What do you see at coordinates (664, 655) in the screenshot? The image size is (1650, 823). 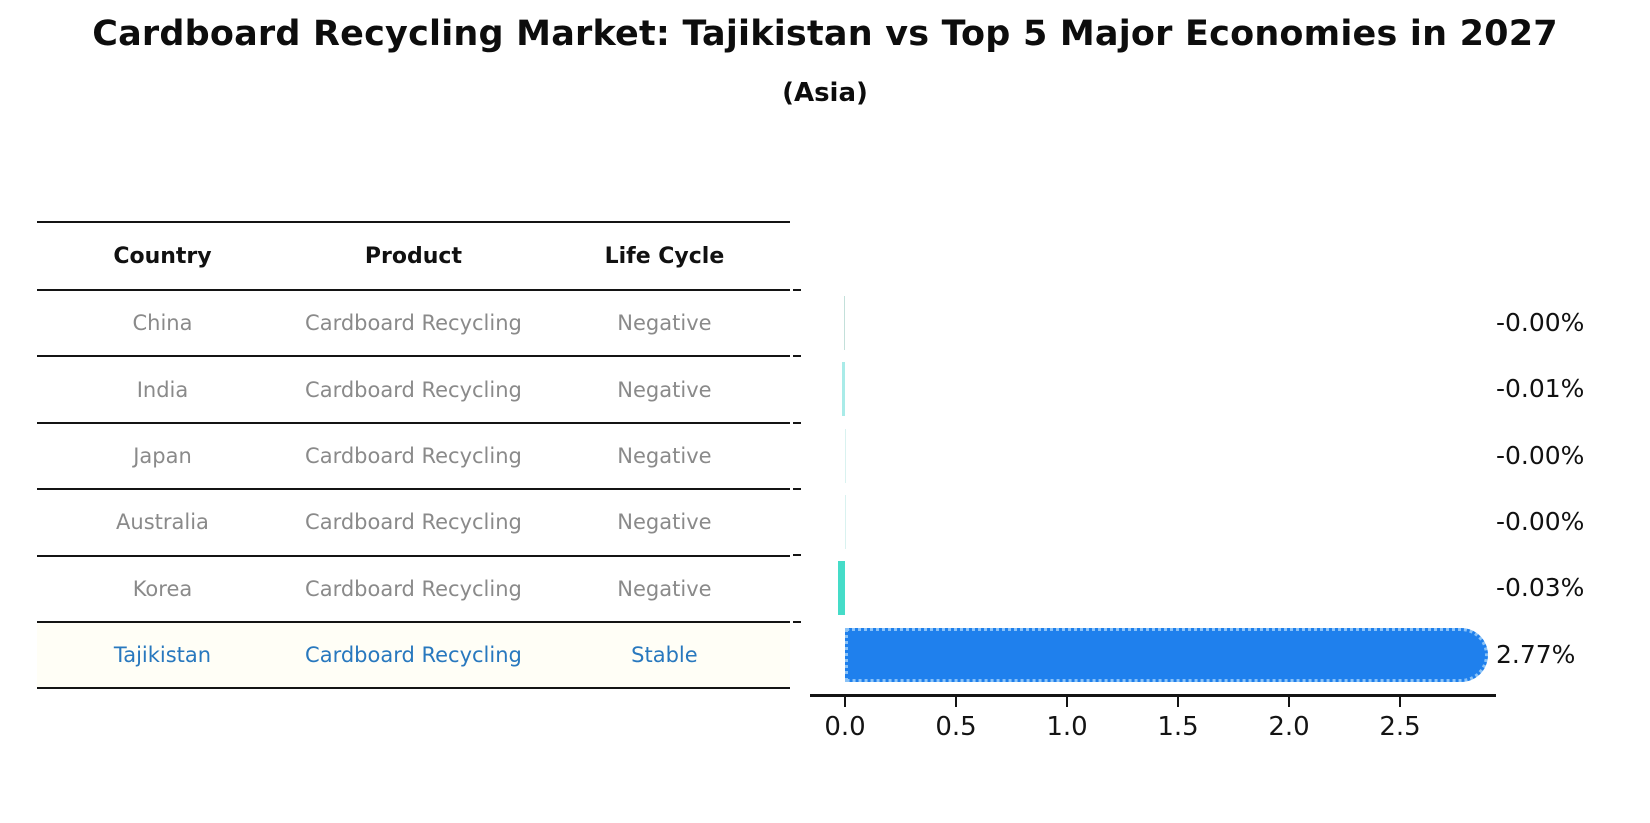 I see `cell-lifecycle: Stable` at bounding box center [664, 655].